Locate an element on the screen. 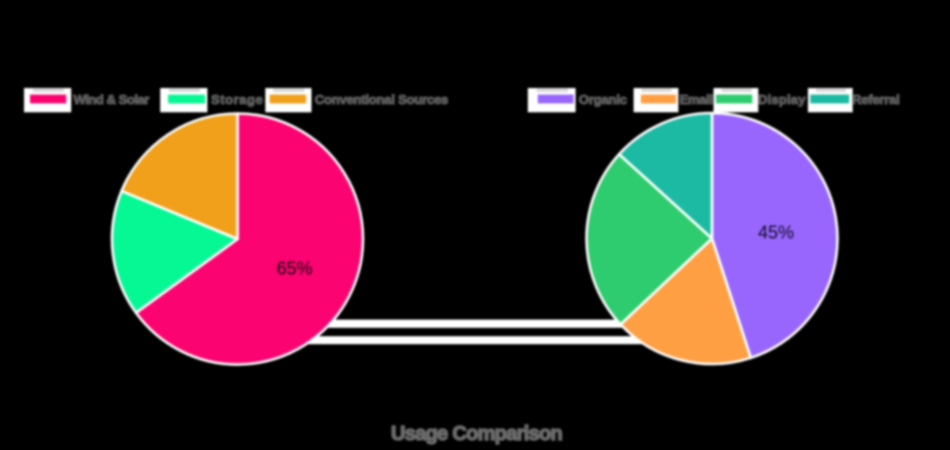 The image size is (950, 450). svg-text: Wind & Solar is located at coordinates (112, 99).